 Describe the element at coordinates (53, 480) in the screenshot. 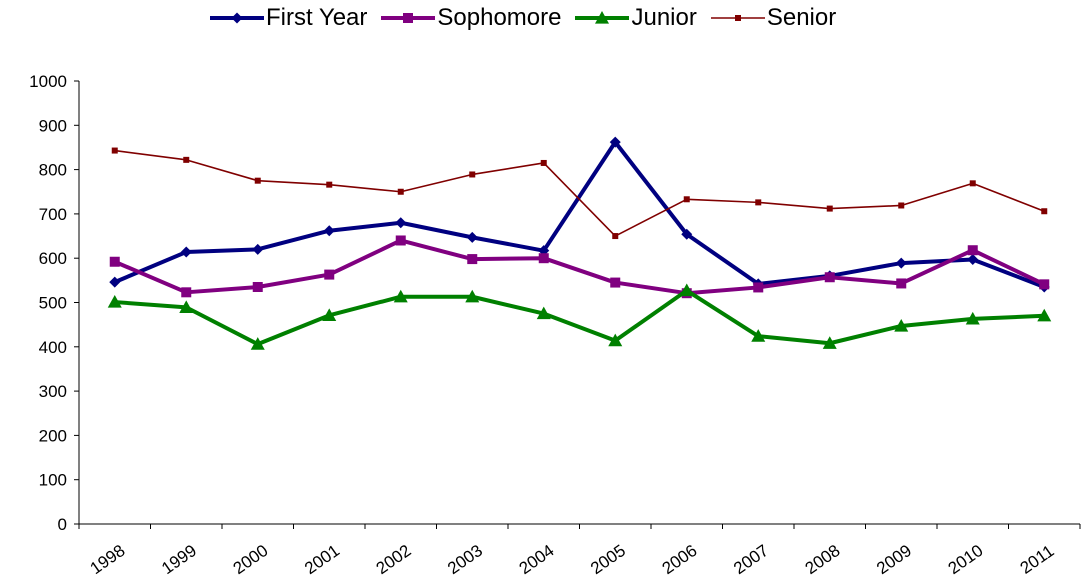

I see `y-tick-label: 100` at that location.